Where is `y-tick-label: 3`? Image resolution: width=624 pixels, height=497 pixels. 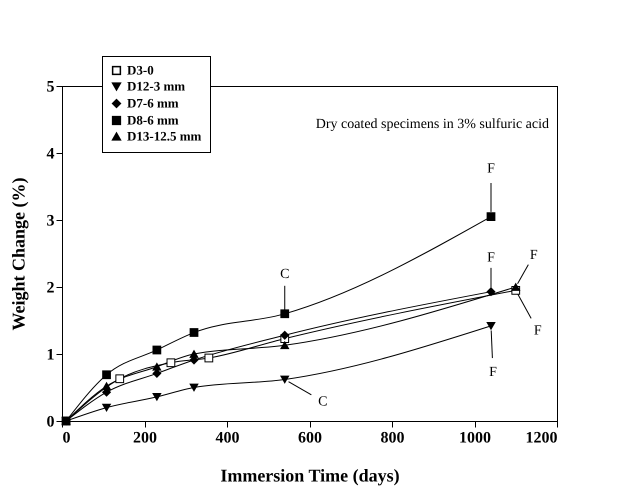
y-tick-label: 3 is located at coordinates (50, 221).